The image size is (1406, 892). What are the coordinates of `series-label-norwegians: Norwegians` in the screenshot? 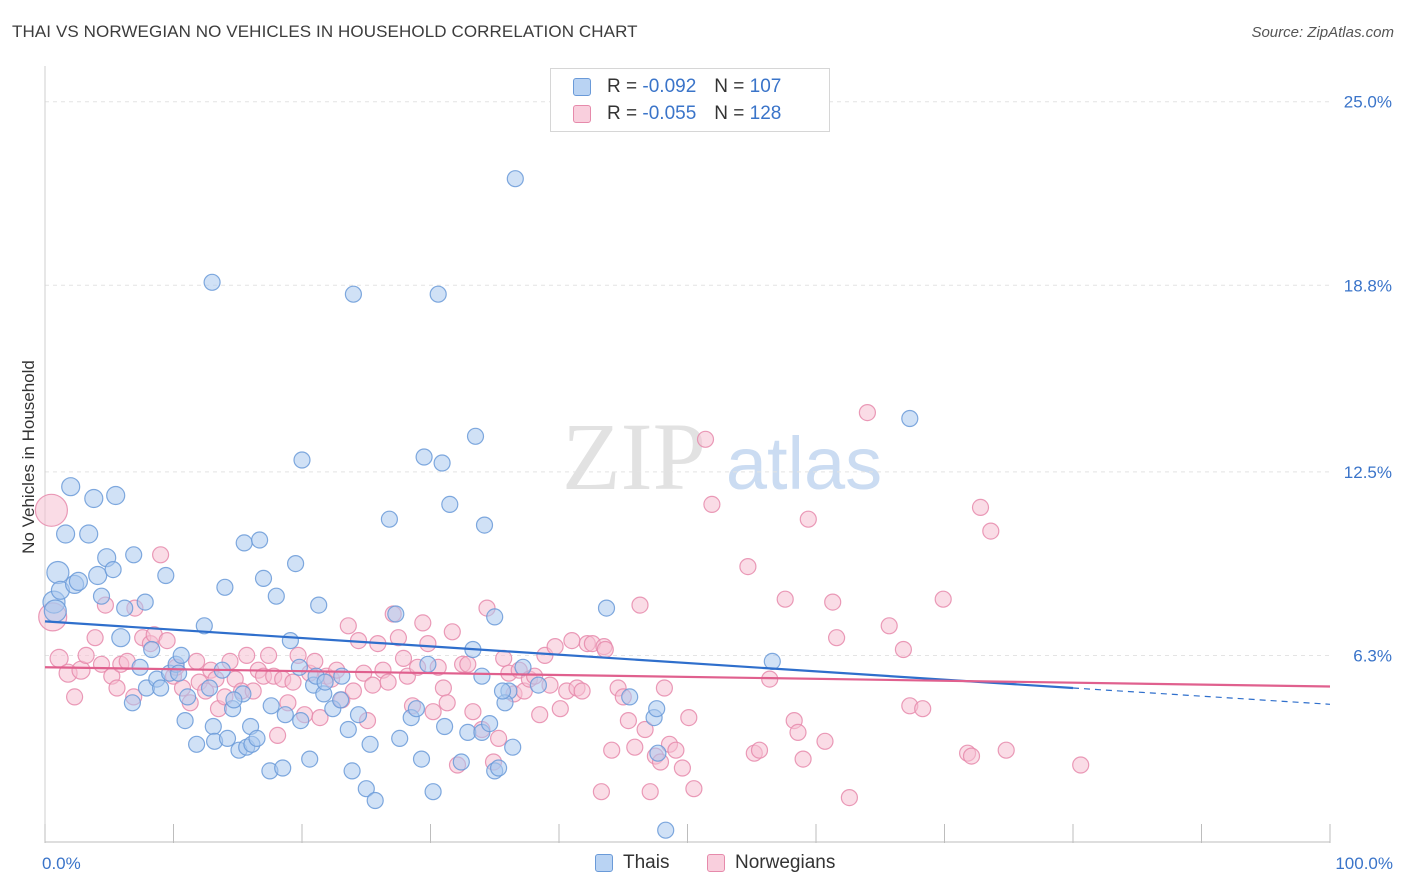 It's located at (785, 862).